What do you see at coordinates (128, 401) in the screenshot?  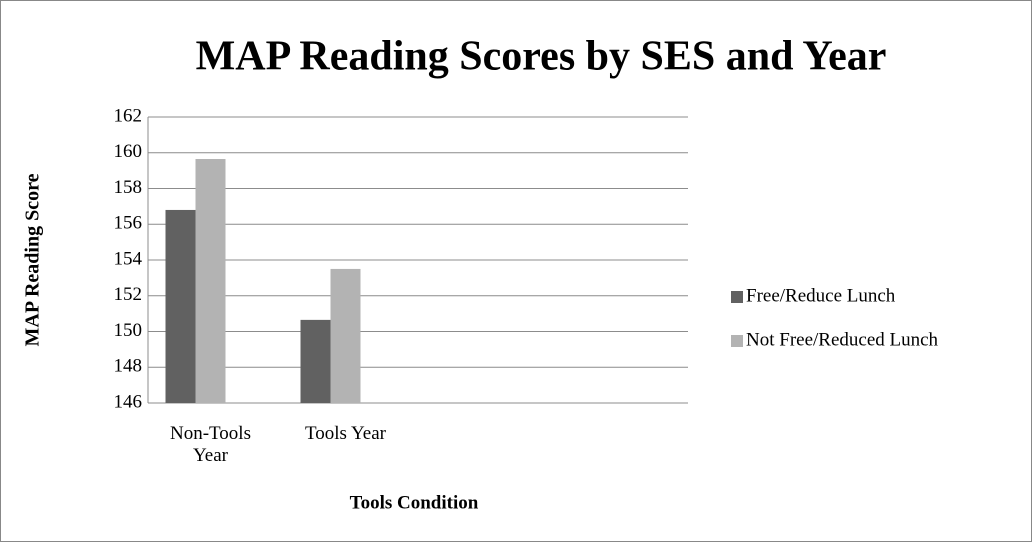 I see `y-tick-label: 146` at bounding box center [128, 401].